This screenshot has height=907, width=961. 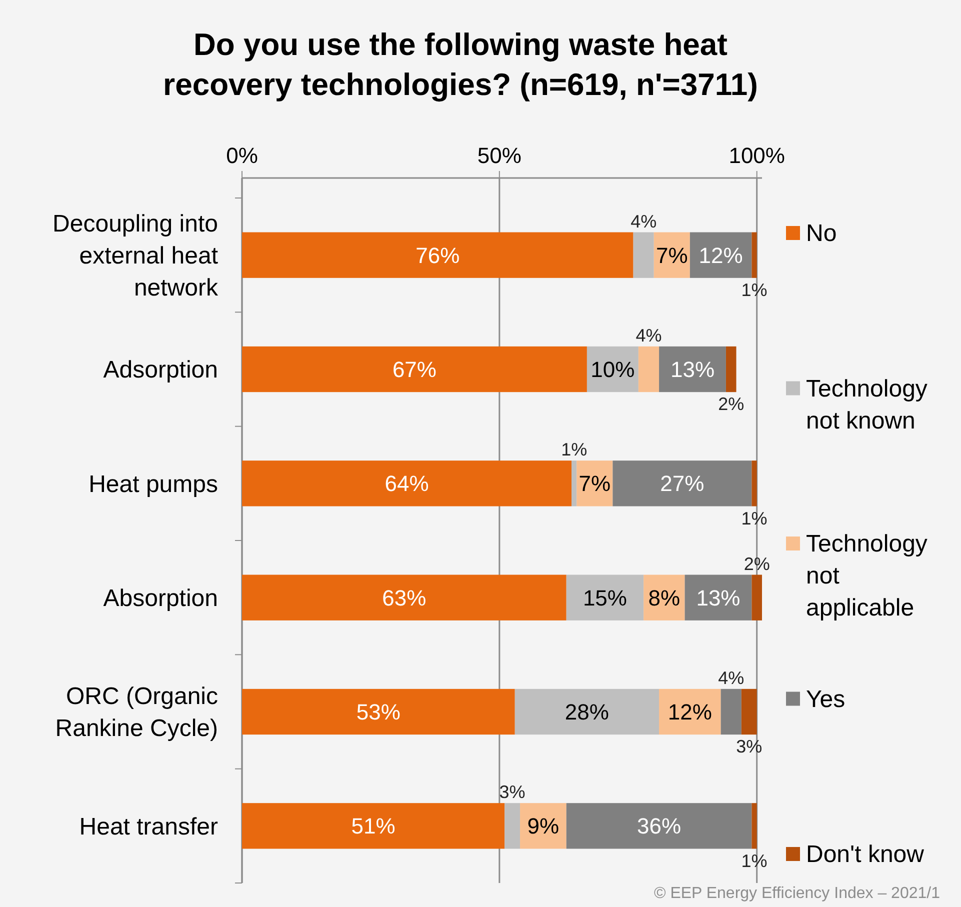 What do you see at coordinates (826, 699) in the screenshot?
I see `legend-label: Yes` at bounding box center [826, 699].